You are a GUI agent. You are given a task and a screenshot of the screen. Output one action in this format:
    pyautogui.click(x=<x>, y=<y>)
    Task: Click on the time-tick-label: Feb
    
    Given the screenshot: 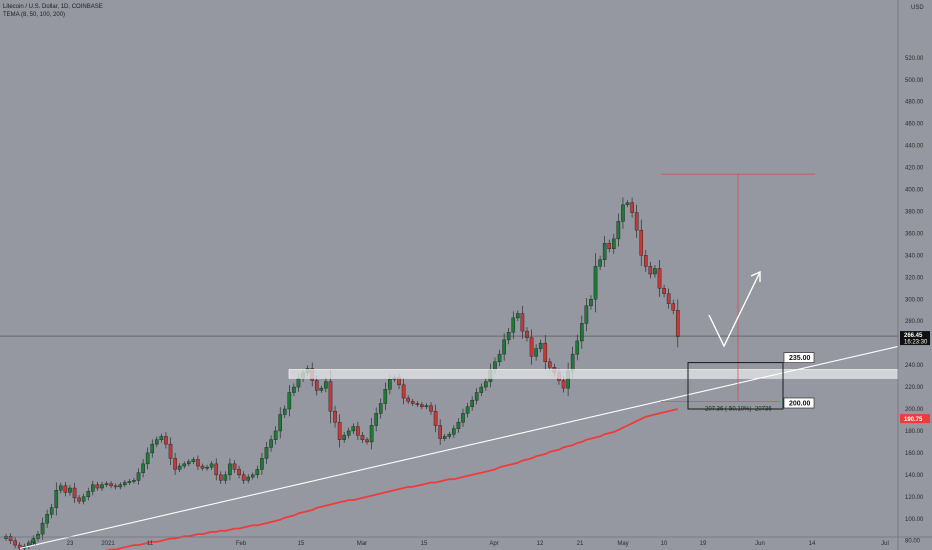 What is the action you would take?
    pyautogui.click(x=241, y=544)
    